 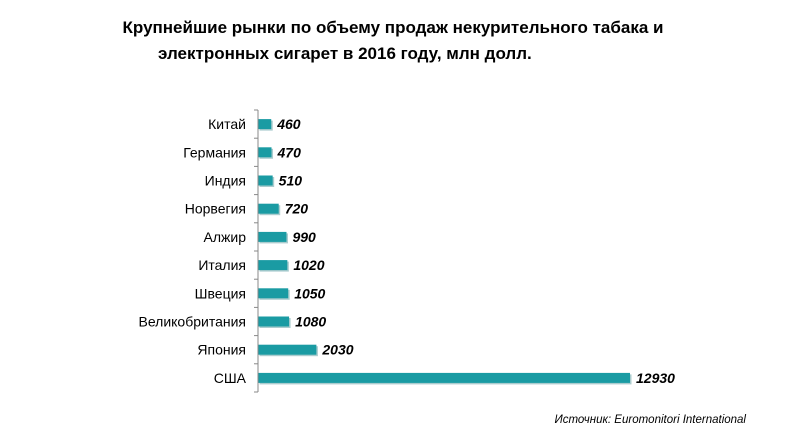 What do you see at coordinates (220, 293) in the screenshot?
I see `category-label: Швеция` at bounding box center [220, 293].